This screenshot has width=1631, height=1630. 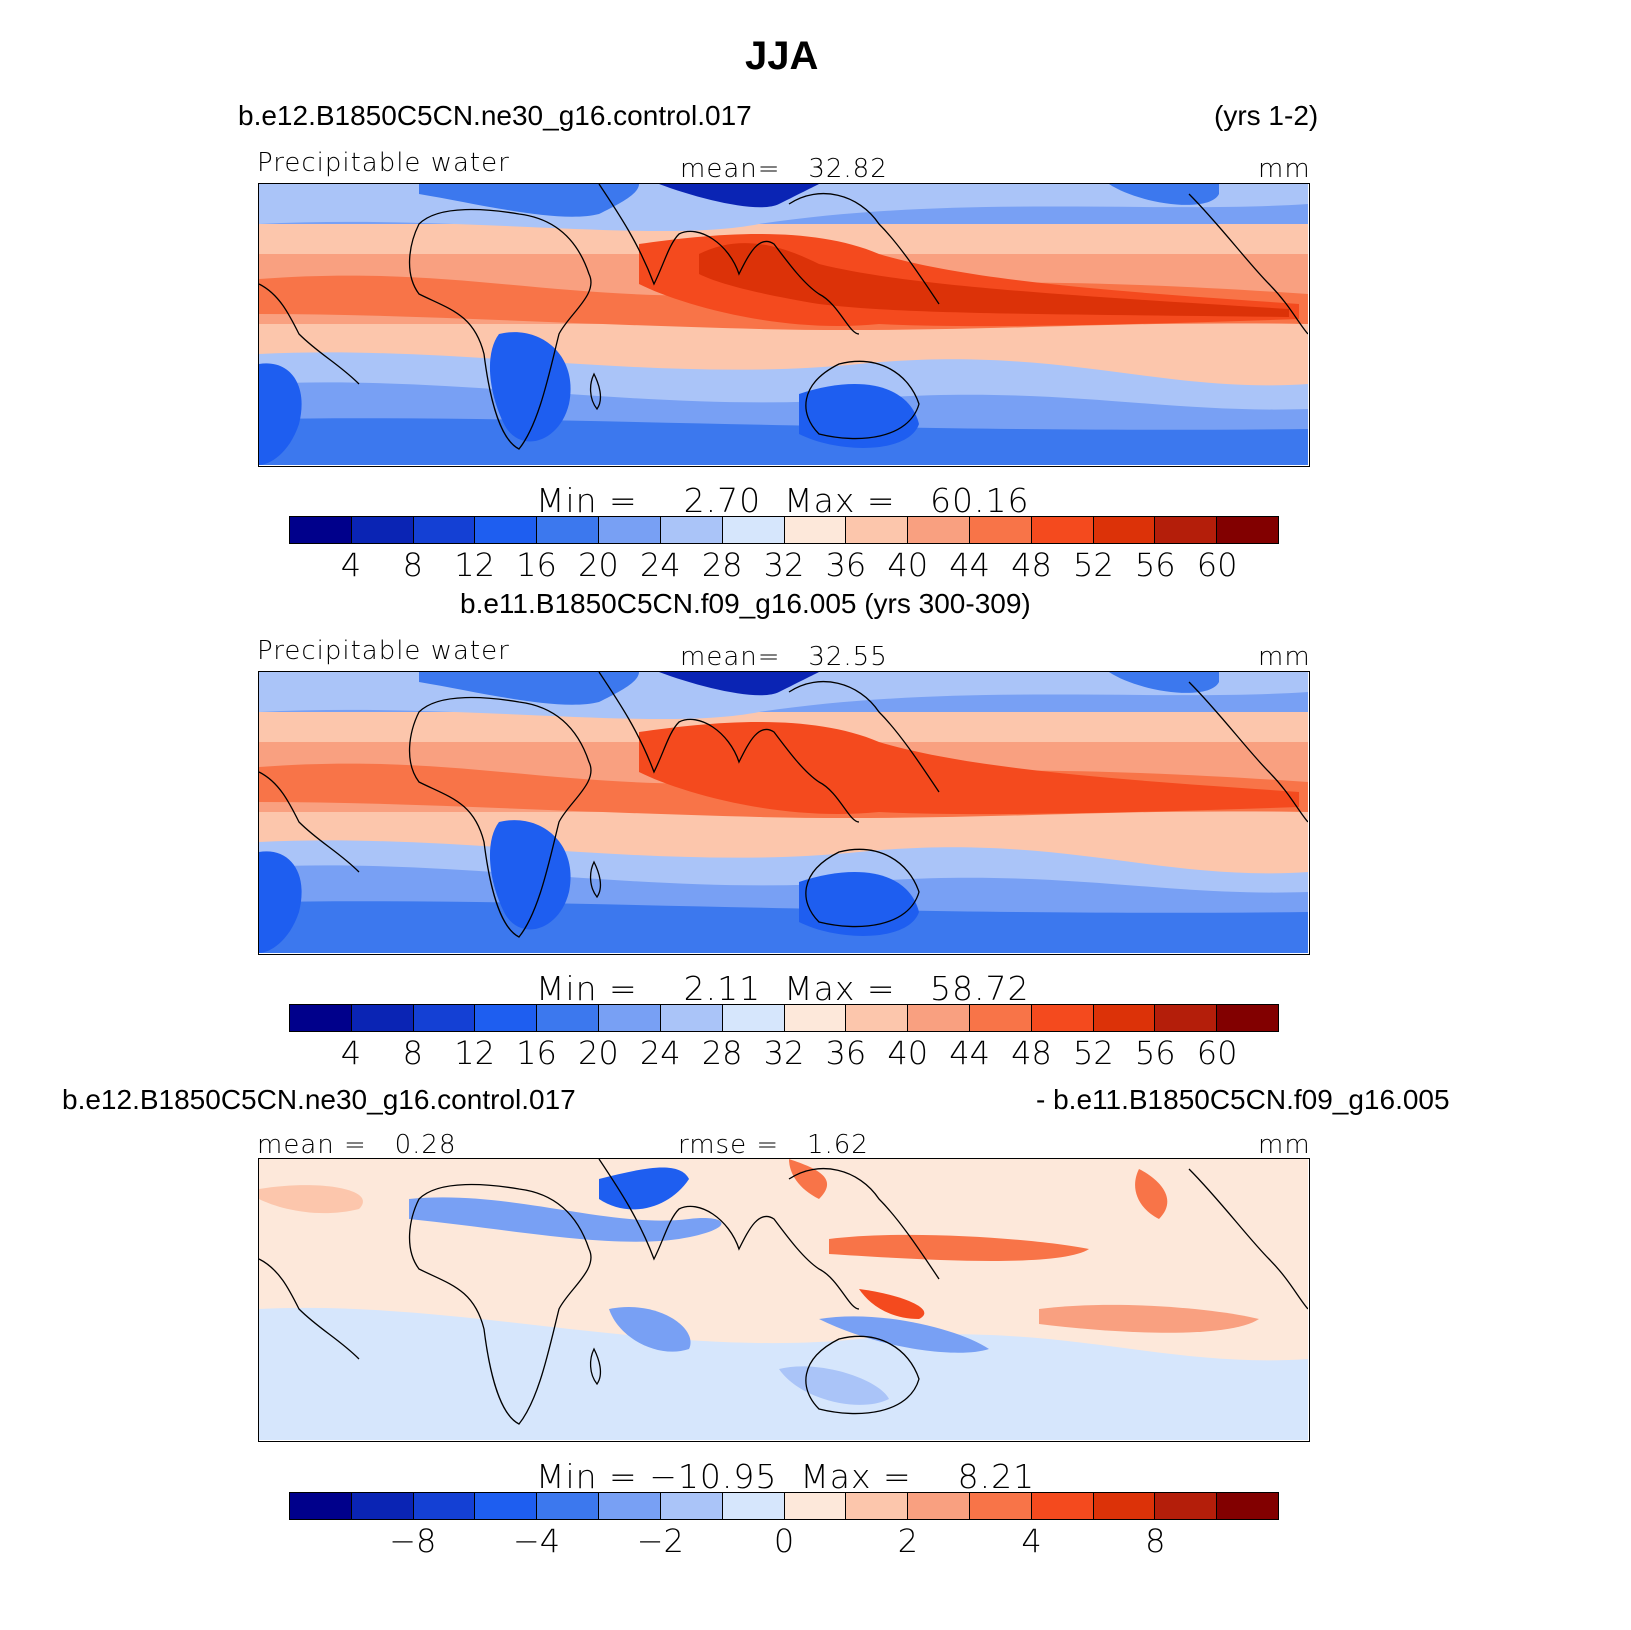 I want to click on panel3-minus-case-name: - b.e11.B1850C5CN.f09_g16.005, so click(x=1243, y=1099).